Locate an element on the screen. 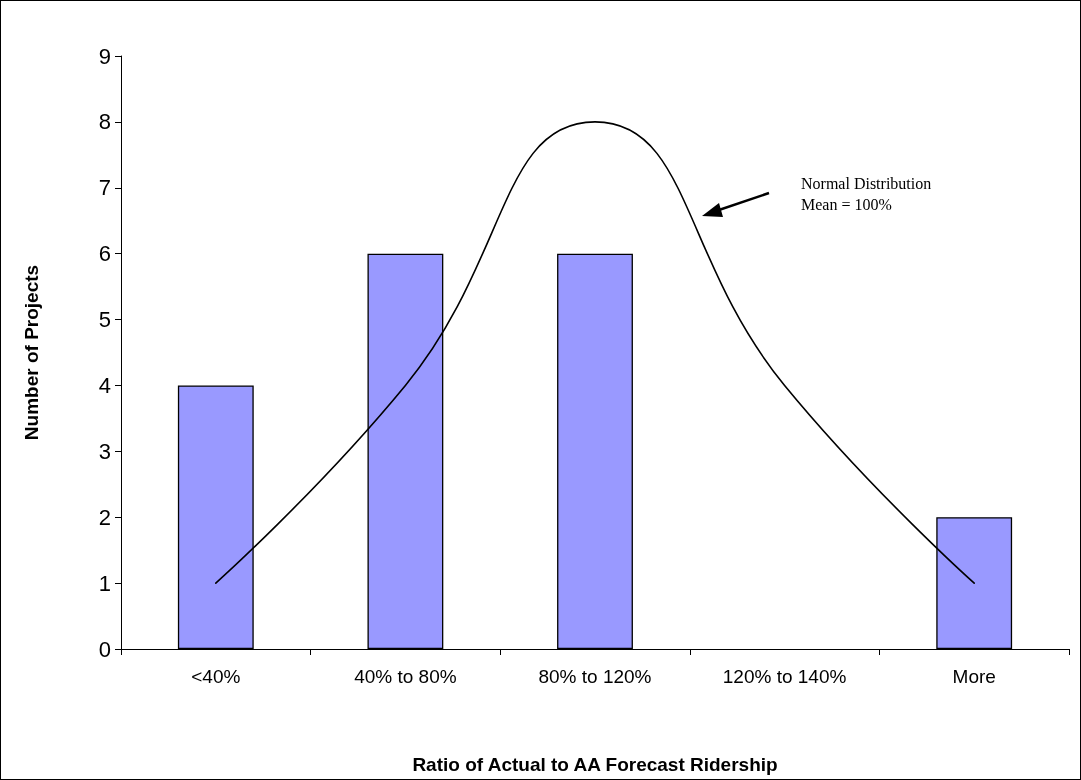 The height and width of the screenshot is (780, 1081). x-axis-title: Ratio of Actual to AA Forecast Ridership is located at coordinates (595, 764).